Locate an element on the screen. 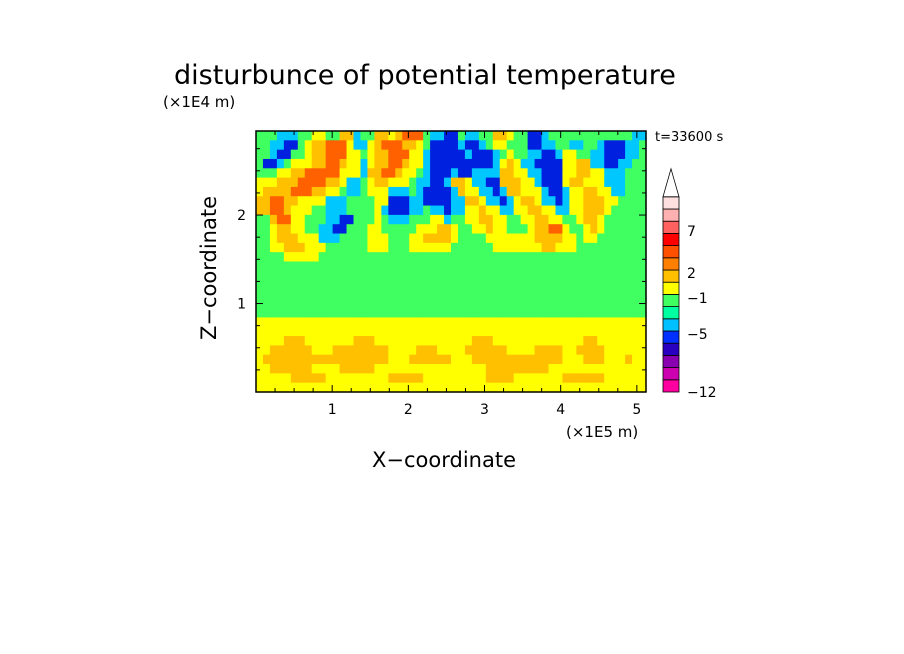  x-tick-label: 1 is located at coordinates (332, 410).